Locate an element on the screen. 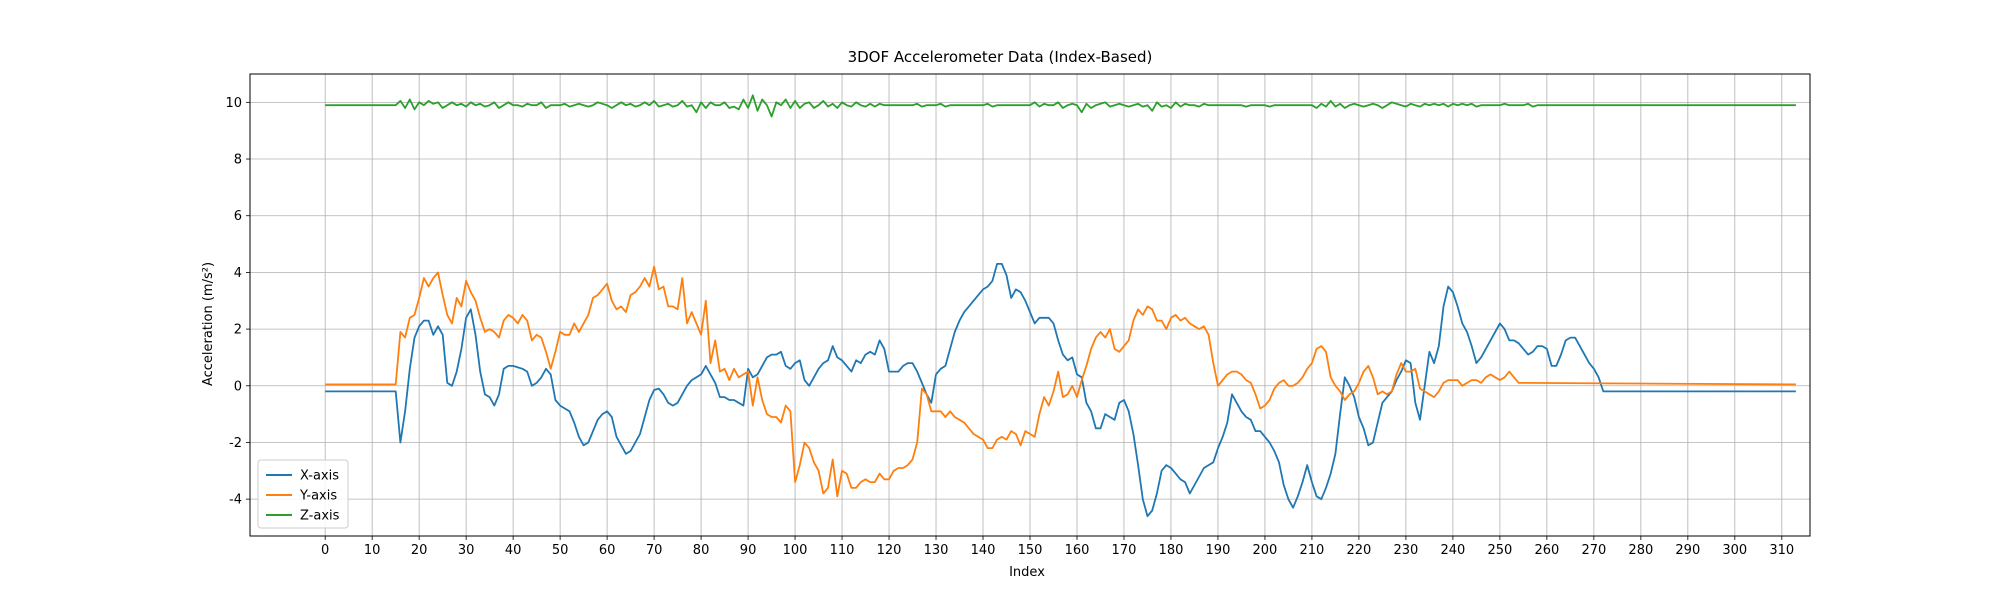 Image resolution: width=2000 pixels, height=604 pixels. y-tick-label: 4 is located at coordinates (238, 273).